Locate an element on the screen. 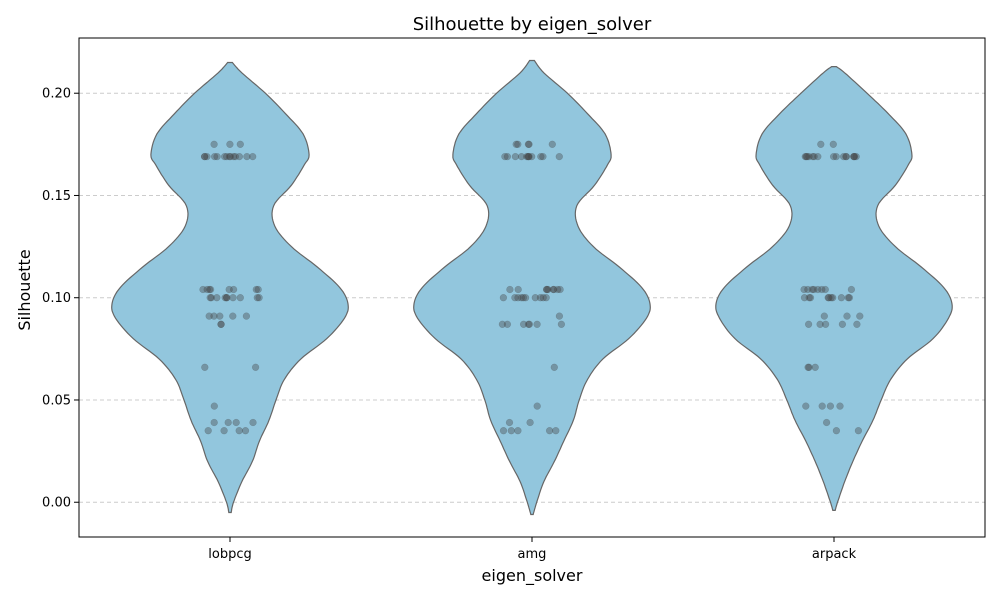 This screenshot has height=600, width=1000. y-tick-label: 0.10 is located at coordinates (56, 298).